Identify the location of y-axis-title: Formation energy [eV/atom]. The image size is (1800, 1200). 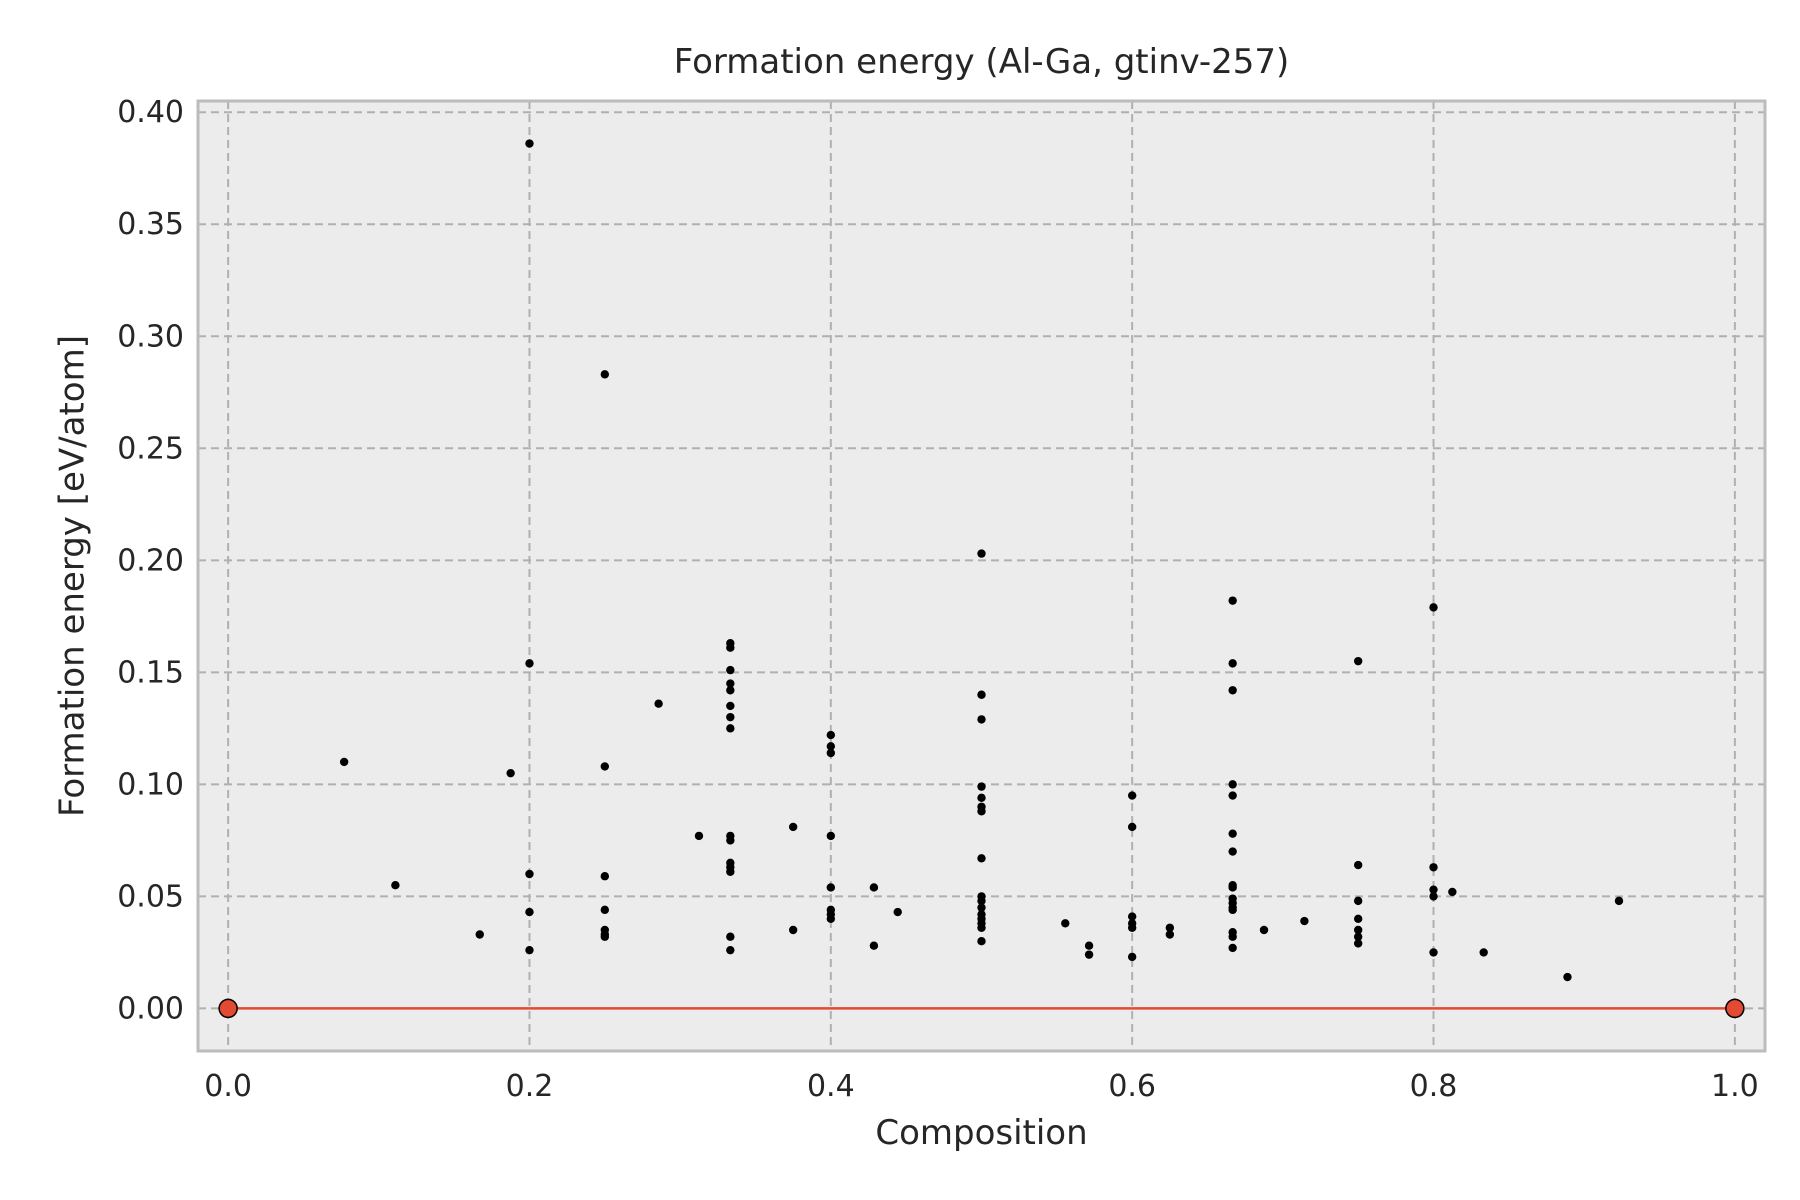
(73, 576).